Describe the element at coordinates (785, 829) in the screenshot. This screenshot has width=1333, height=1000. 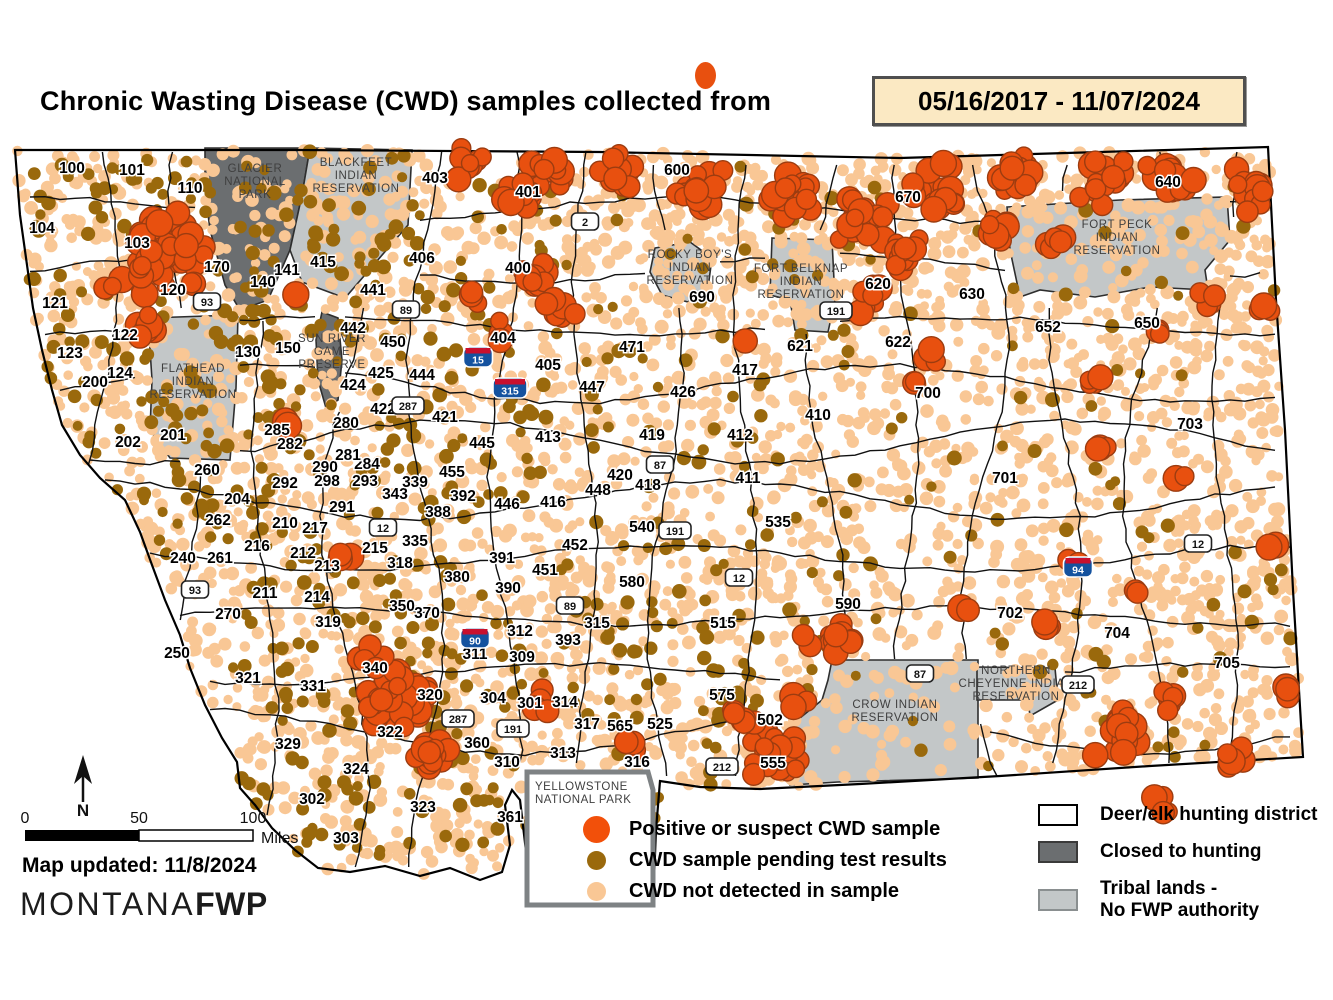
I see `legend-label: Positive or suspect CWD sample` at that location.